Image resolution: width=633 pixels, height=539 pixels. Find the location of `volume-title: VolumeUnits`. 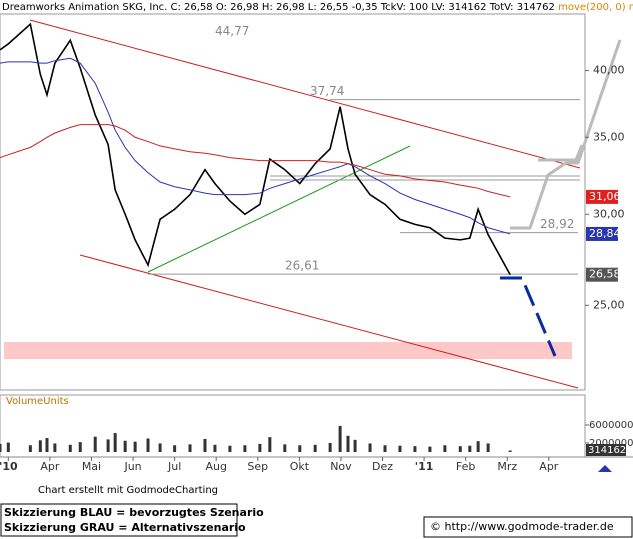

volume-title: VolumeUnits is located at coordinates (37, 401).